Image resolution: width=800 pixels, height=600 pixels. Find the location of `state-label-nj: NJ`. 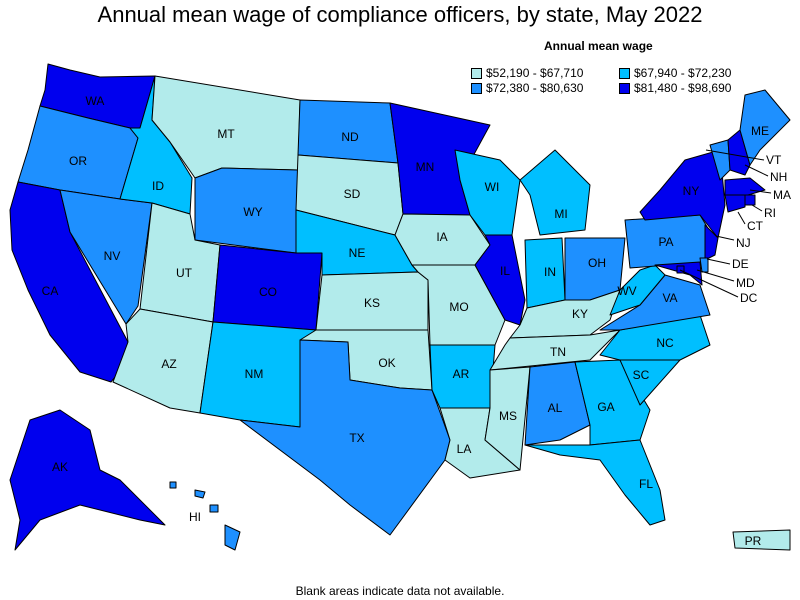

state-label-nj: NJ is located at coordinates (743, 243).